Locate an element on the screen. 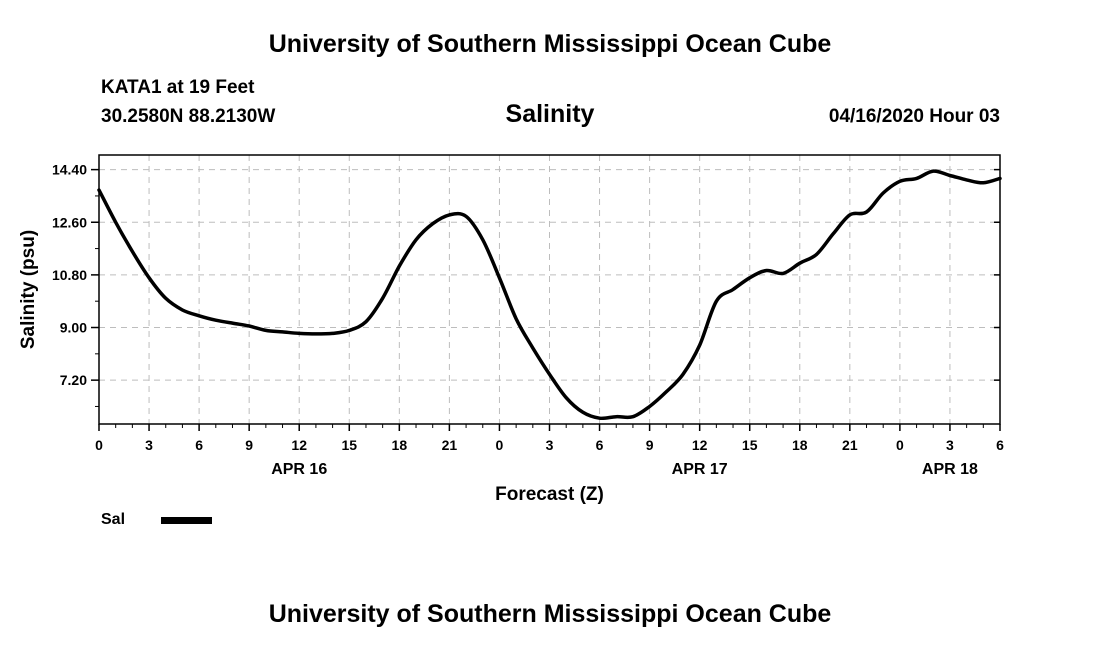  y-tick-label: 7.20 is located at coordinates (73, 380).